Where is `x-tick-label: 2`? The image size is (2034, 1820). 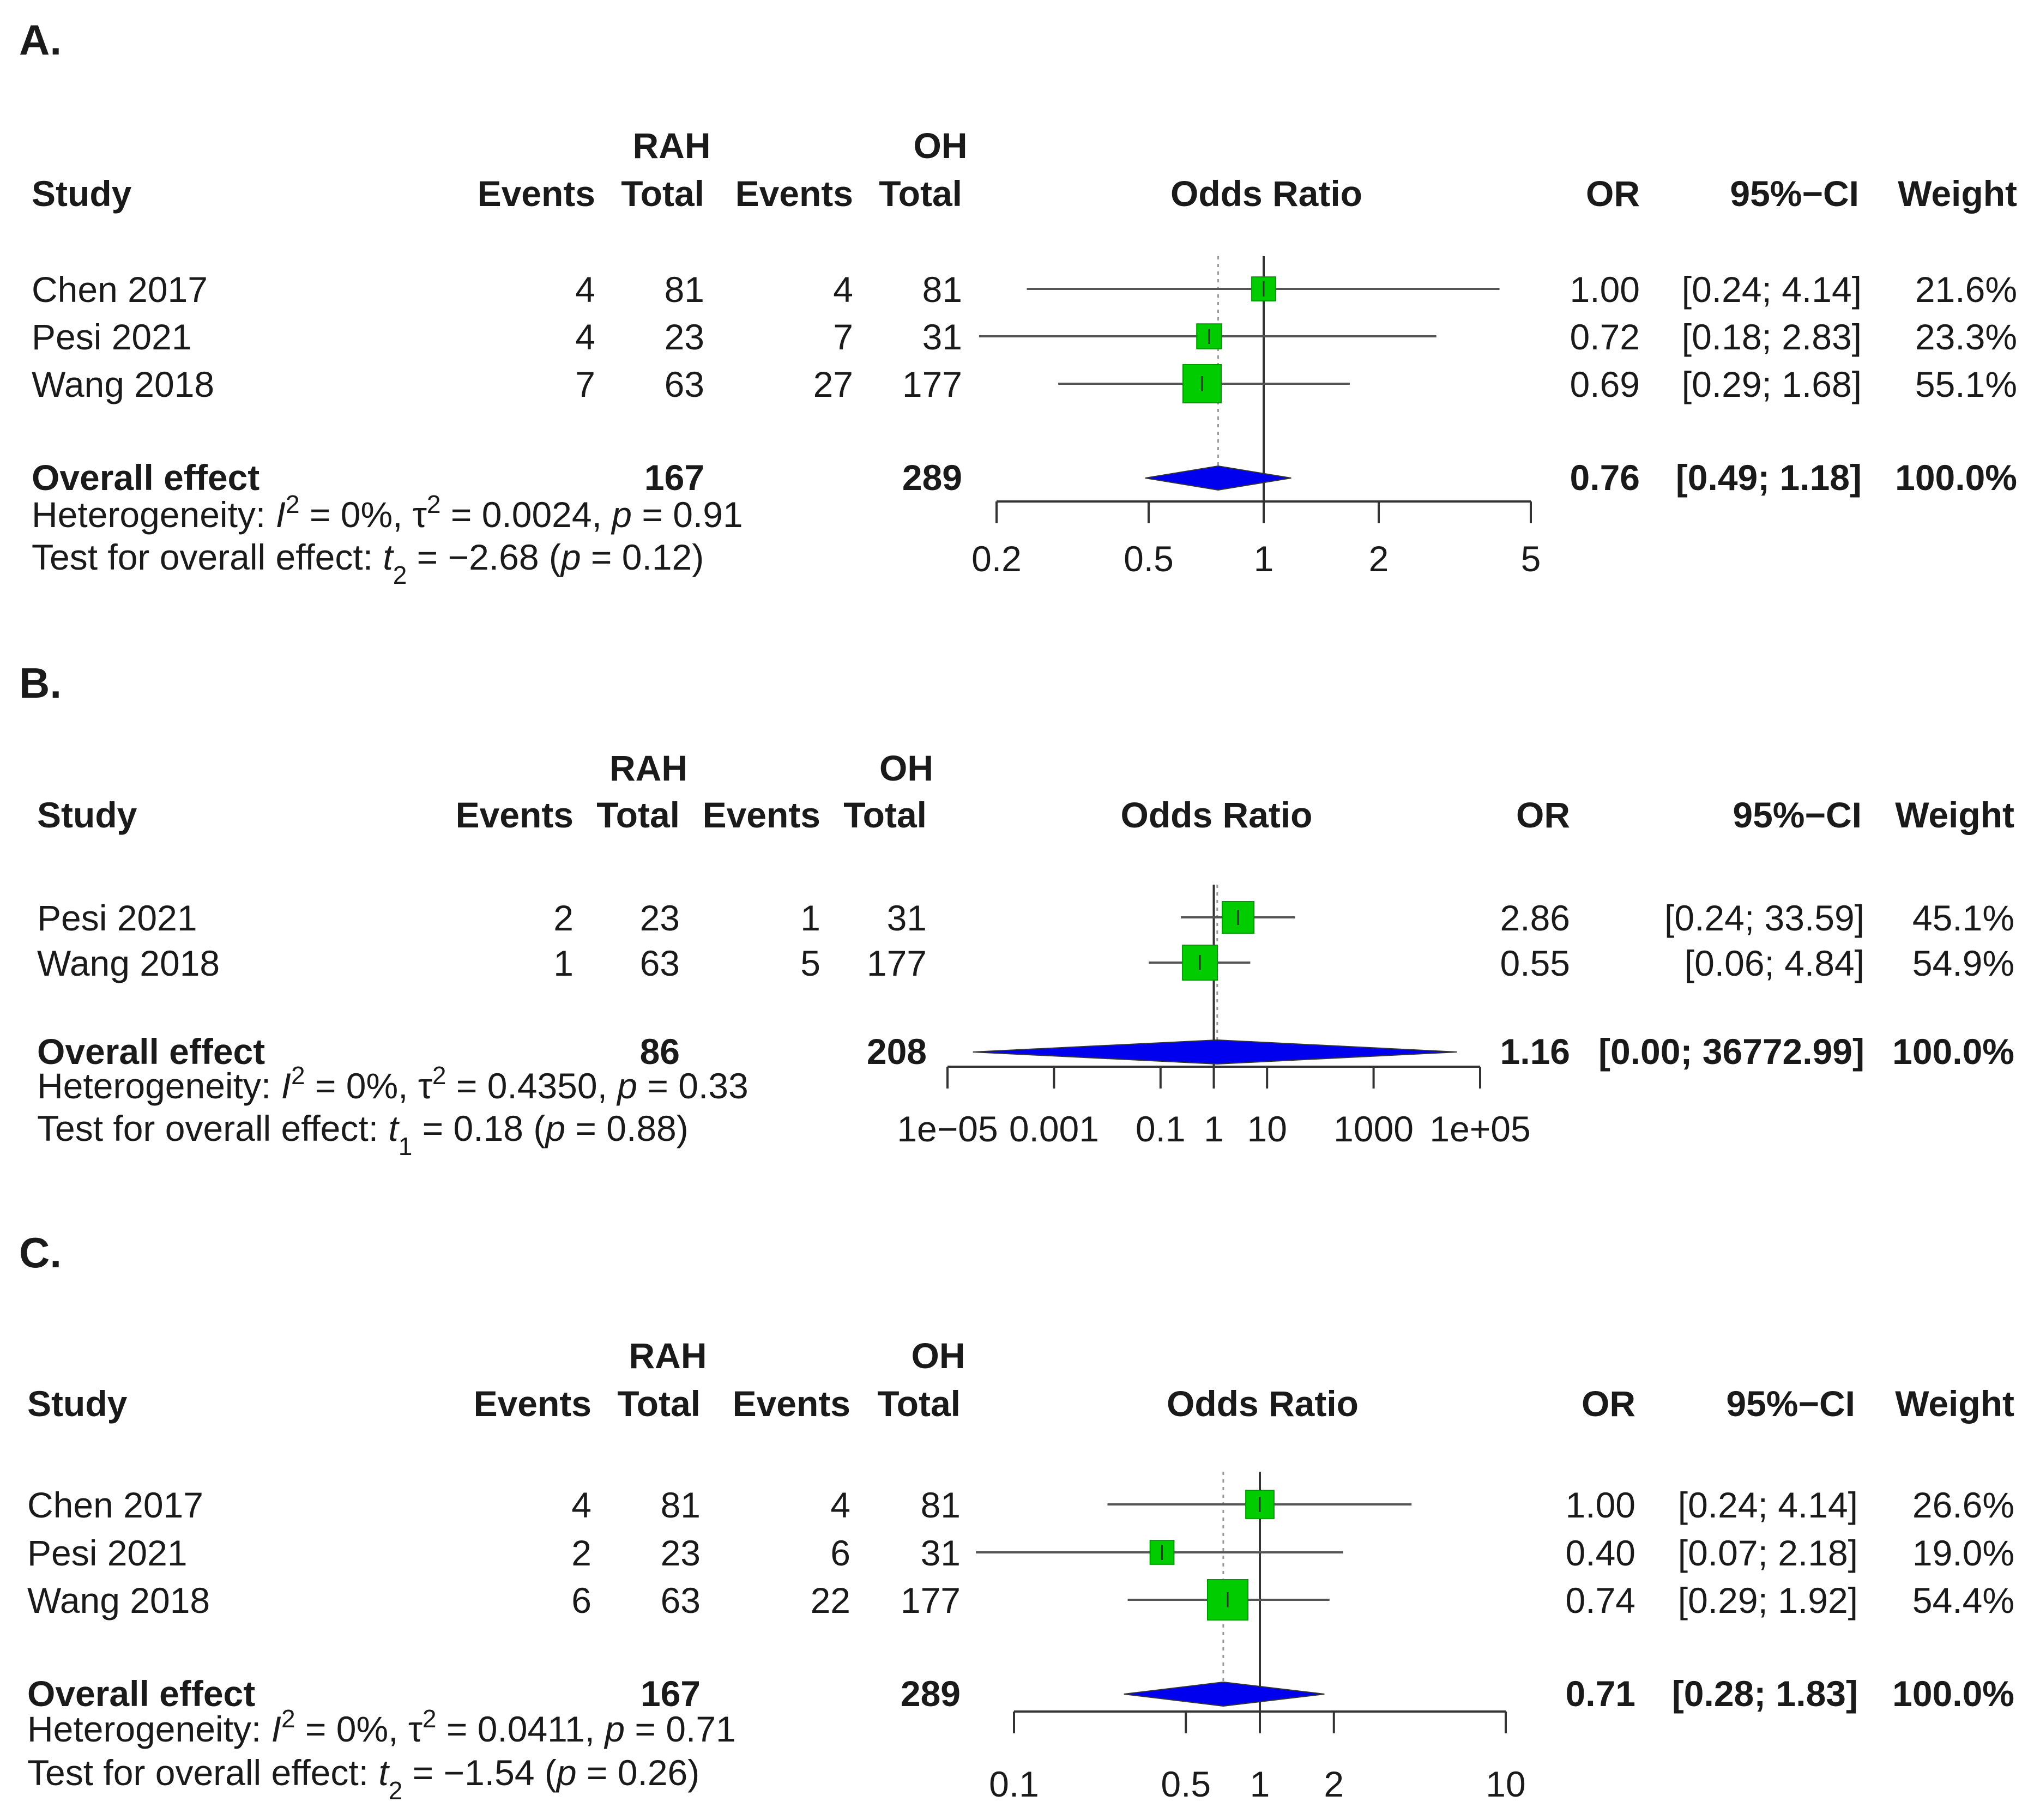
x-tick-label: 2 is located at coordinates (1379, 559).